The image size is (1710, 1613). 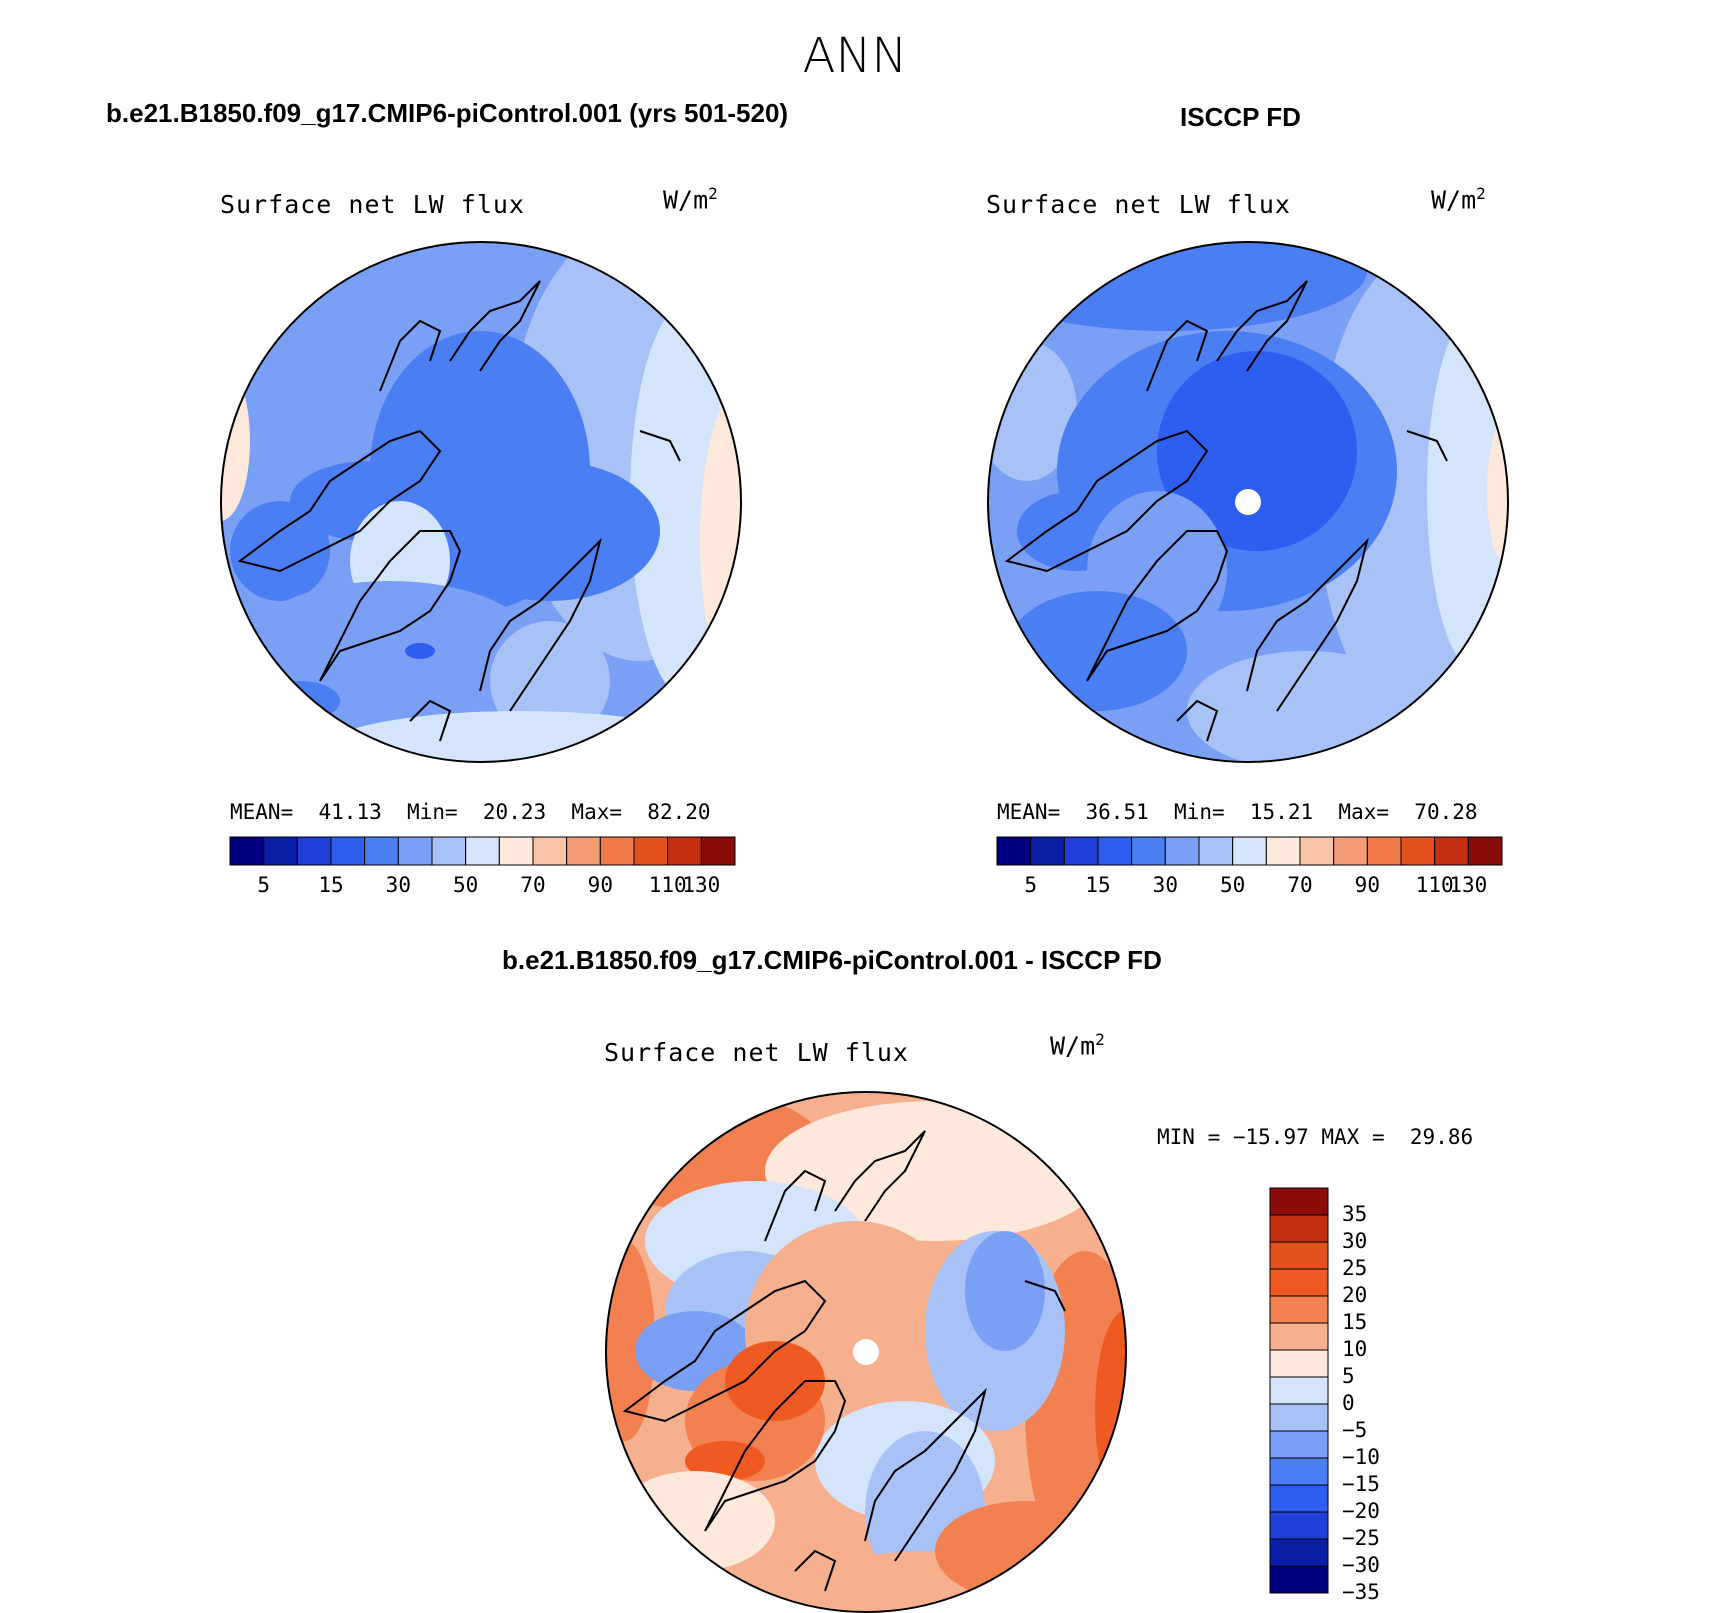 I want to click on diff-variable-label: Surface net LW flux, so click(x=756, y=1052).